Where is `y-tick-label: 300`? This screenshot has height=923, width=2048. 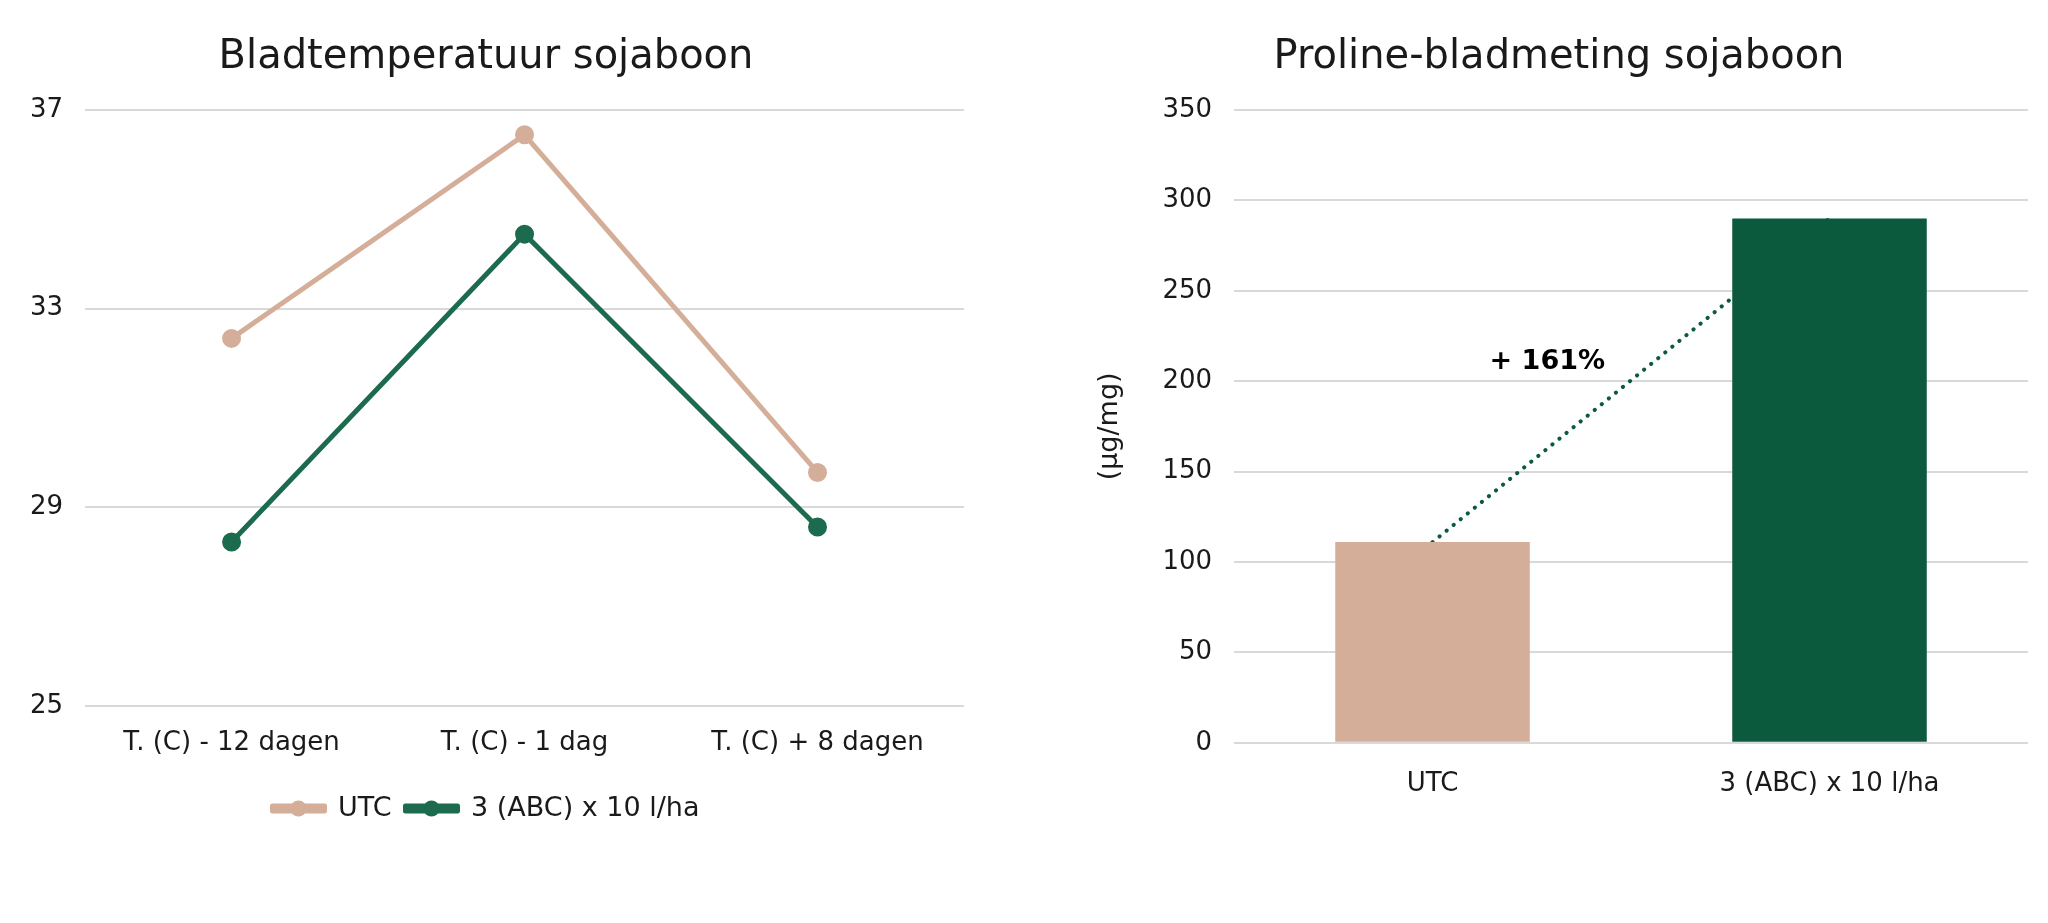
y-tick-label: 300 is located at coordinates (1187, 198).